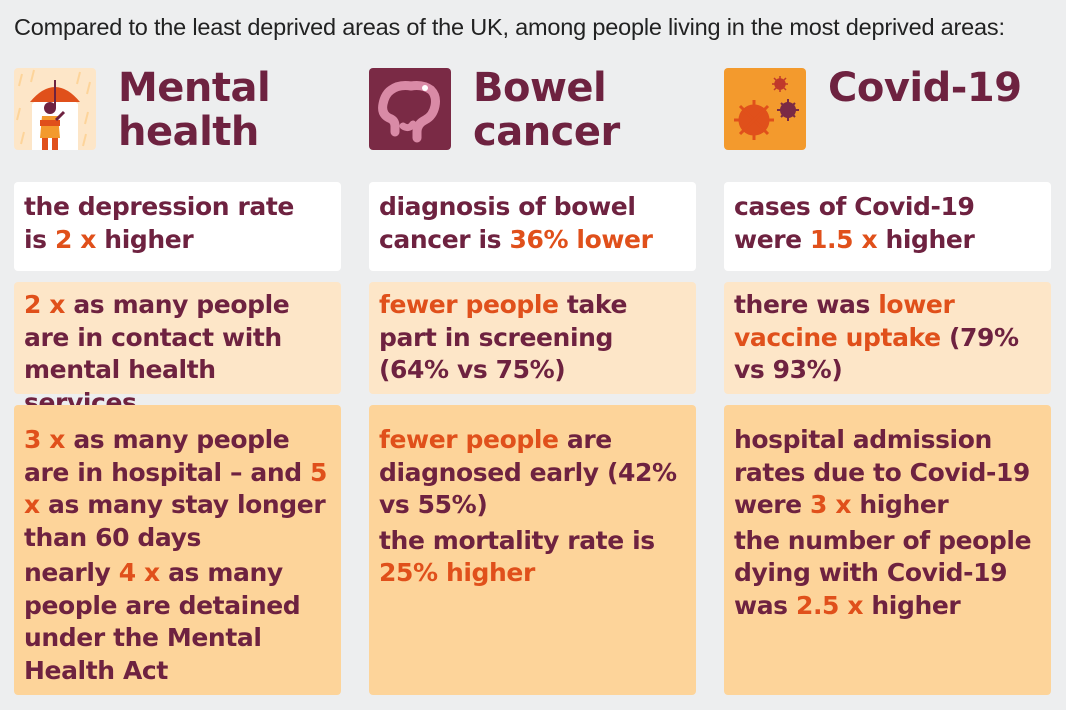 Image resolution: width=1066 pixels, height=710 pixels. I want to click on category-title: Covid-19, so click(925, 88).